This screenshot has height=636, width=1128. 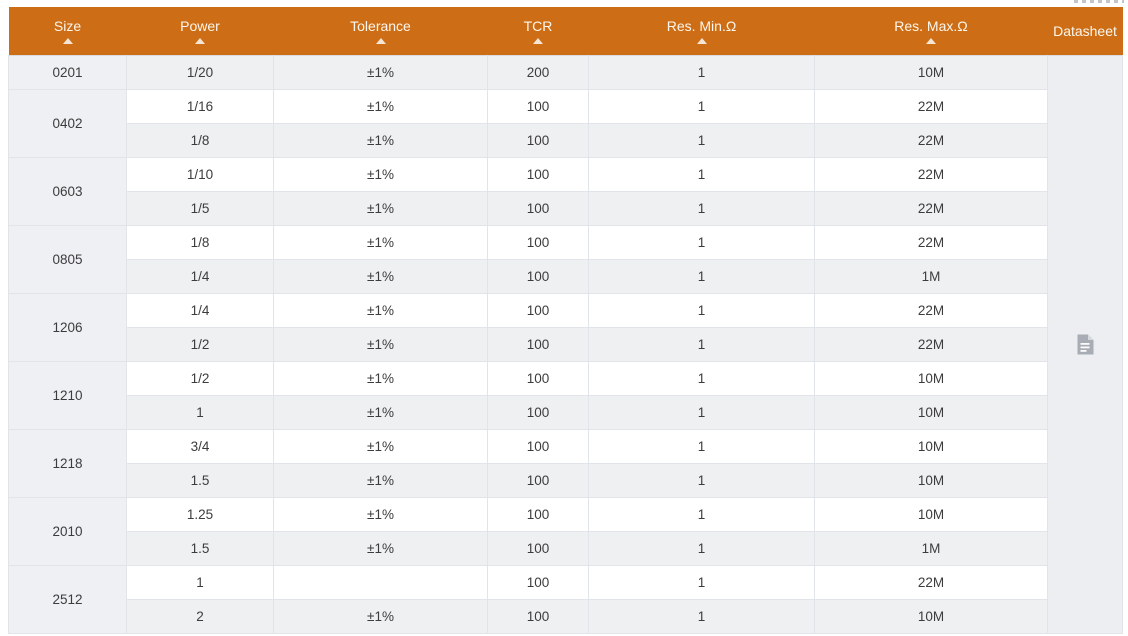 I want to click on column-header-power: Power, so click(x=200, y=31).